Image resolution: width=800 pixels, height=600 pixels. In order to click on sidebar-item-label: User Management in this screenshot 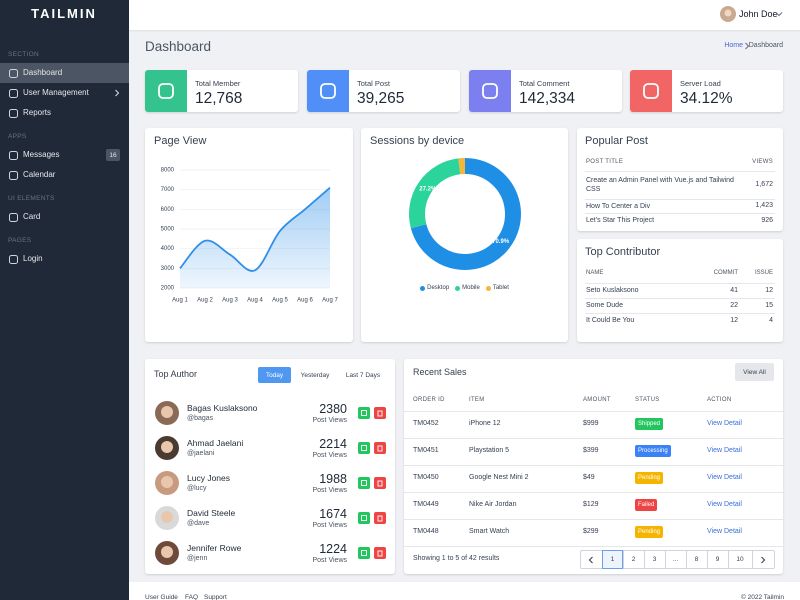, I will do `click(56, 92)`.